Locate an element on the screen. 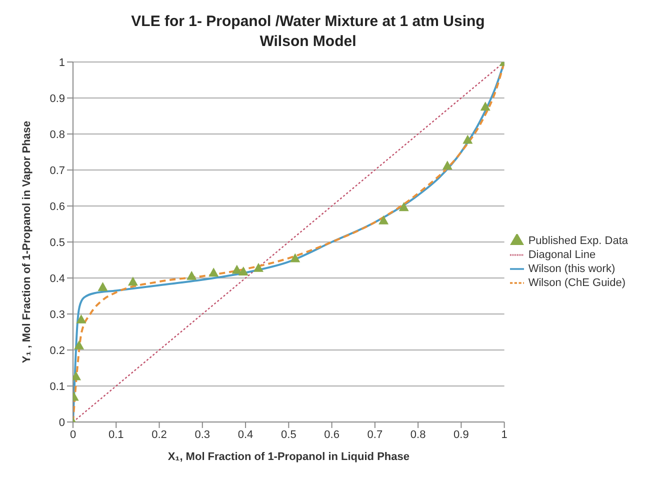 The width and height of the screenshot is (665, 490). legend-label: Wilson (this work) is located at coordinates (572, 268).